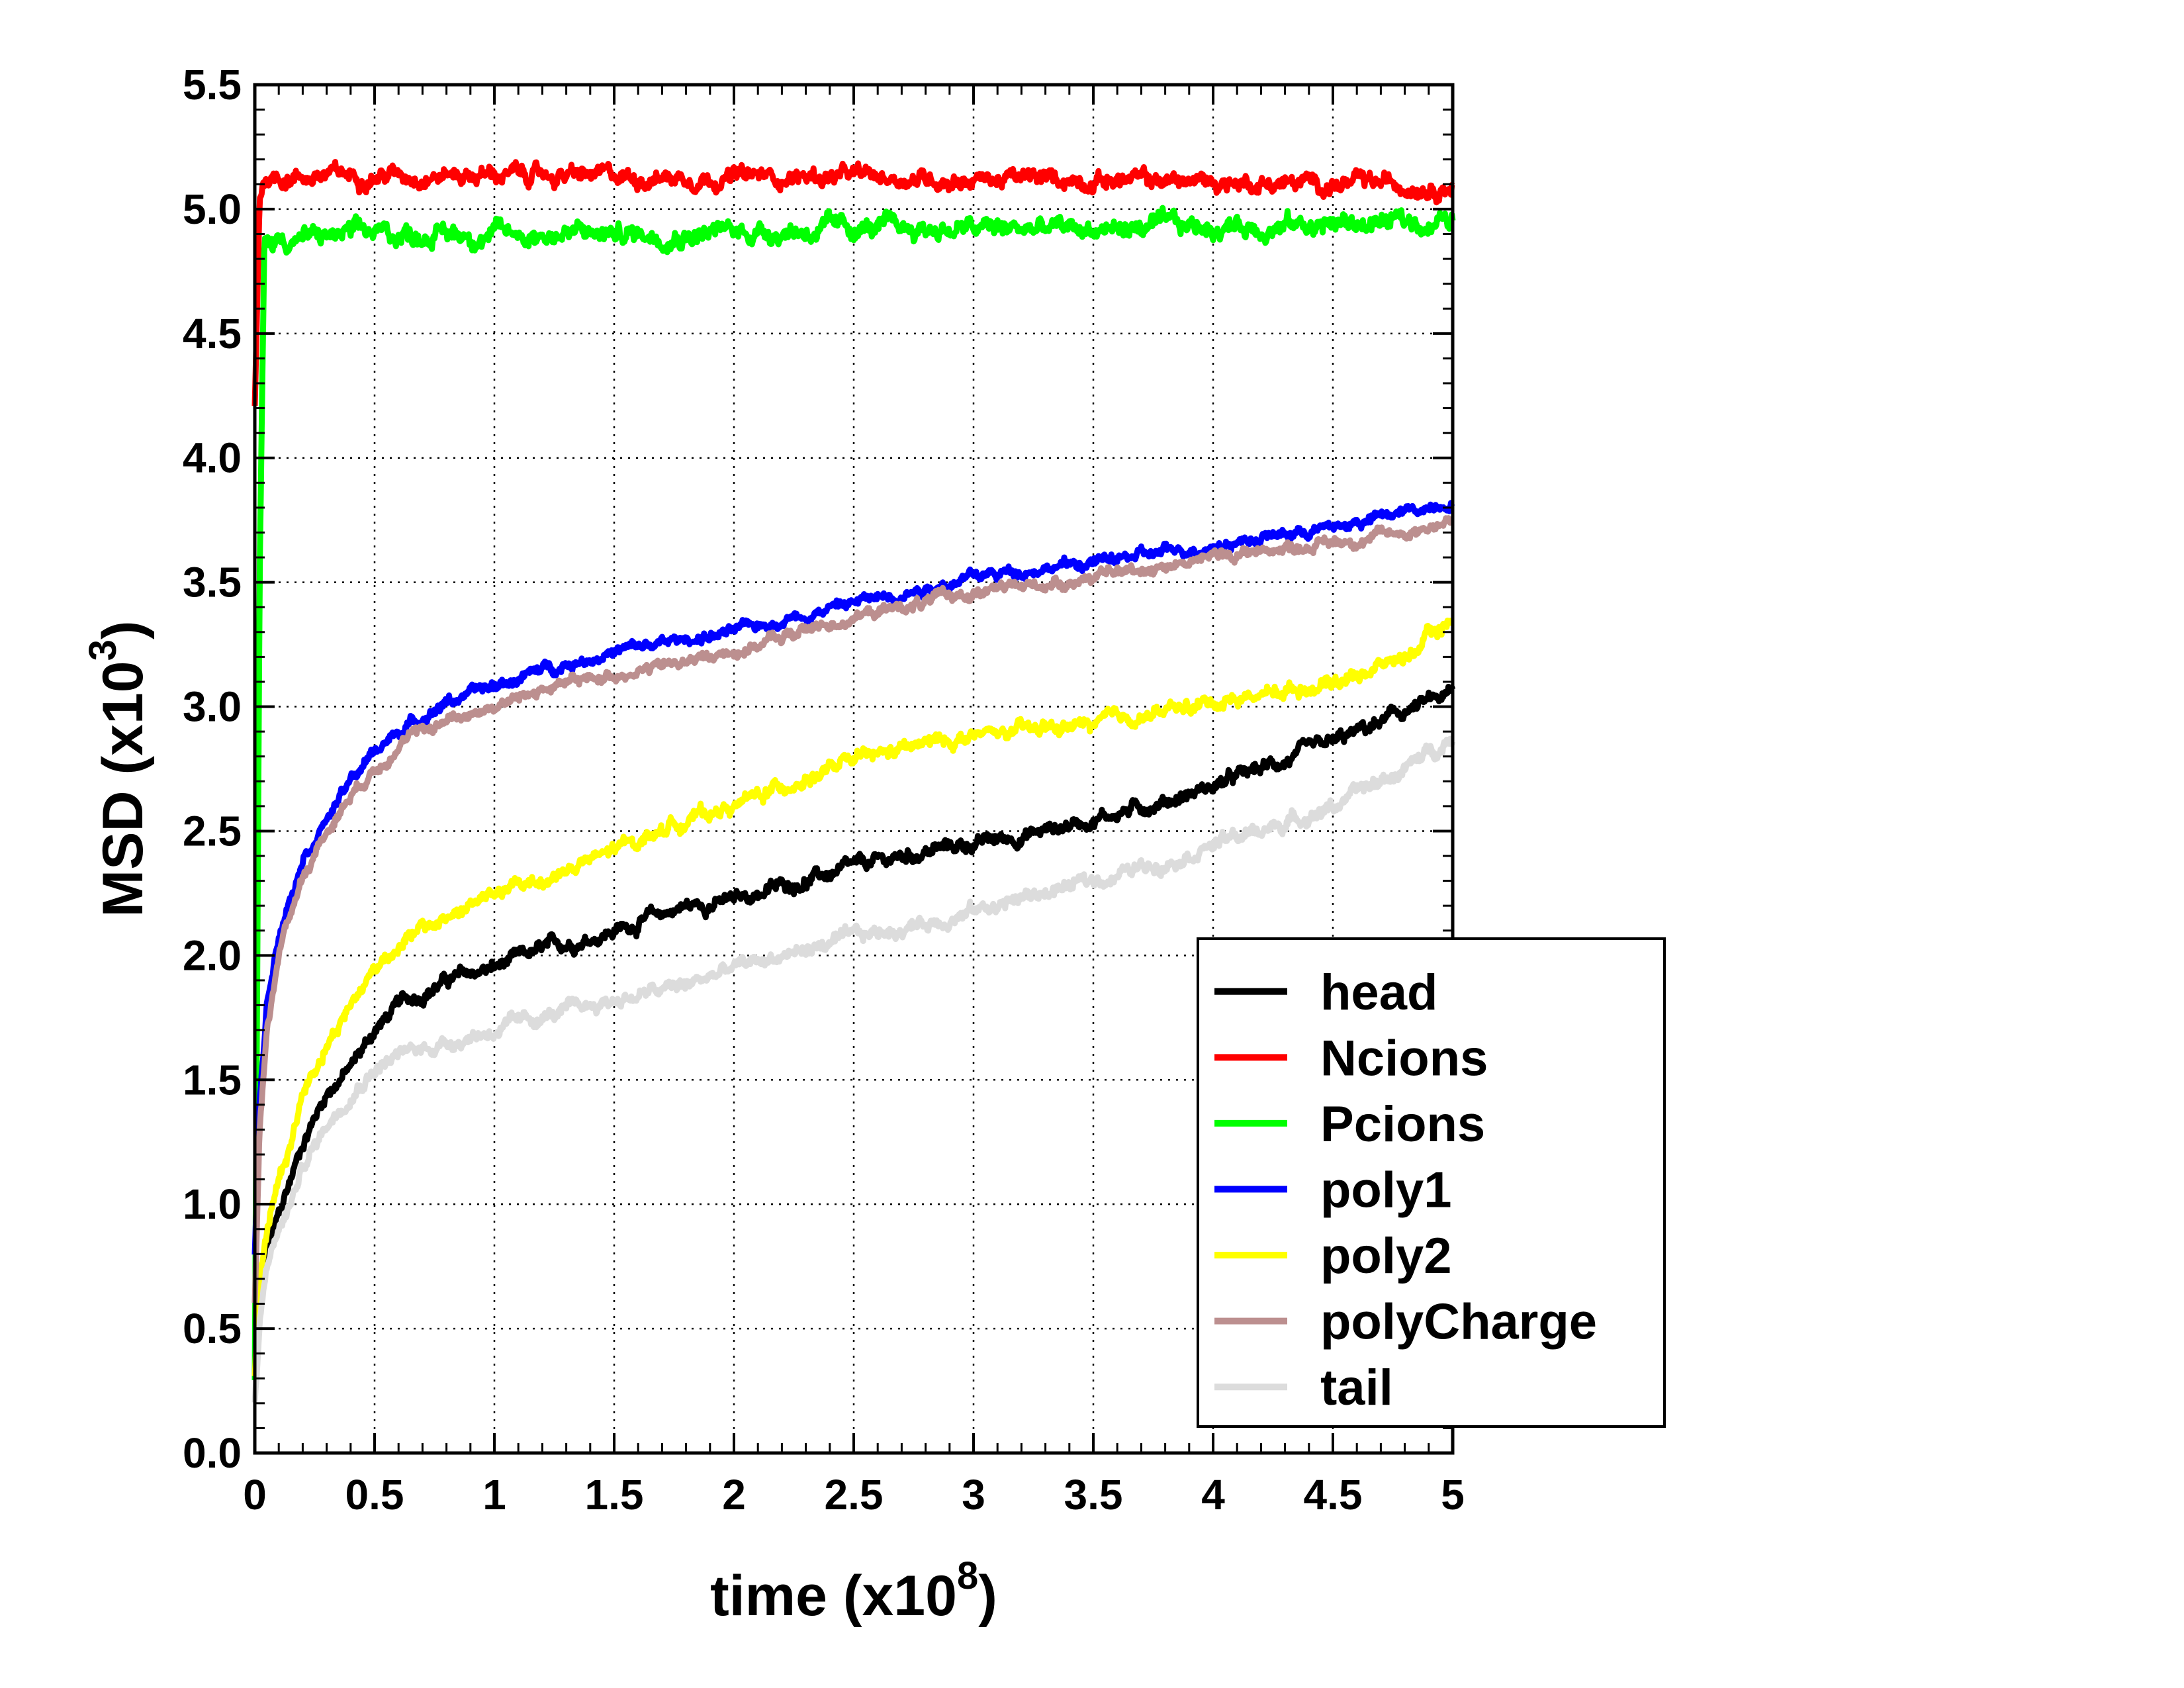 The image size is (2184, 1688). What do you see at coordinates (213, 1453) in the screenshot?
I see `y-tick-label: 0.0` at bounding box center [213, 1453].